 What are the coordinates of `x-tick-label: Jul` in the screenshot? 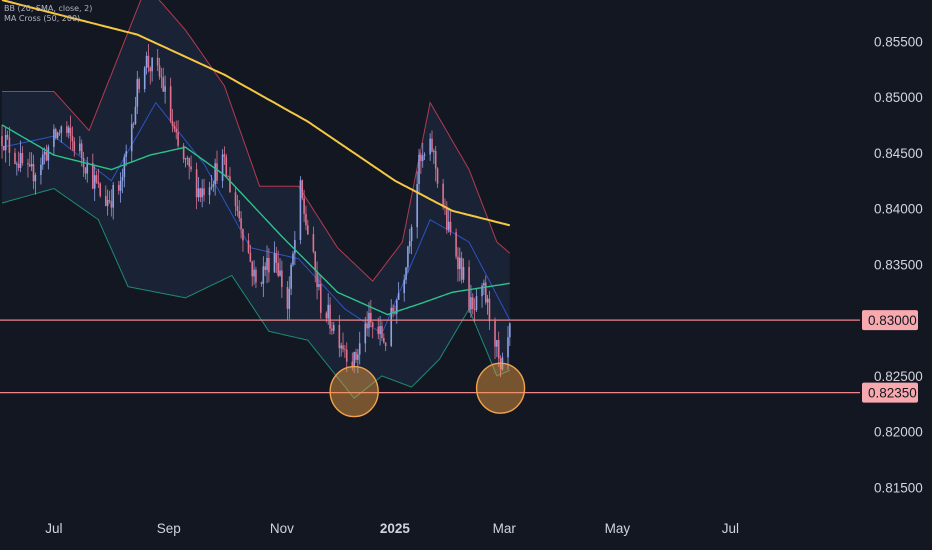 It's located at (730, 528).